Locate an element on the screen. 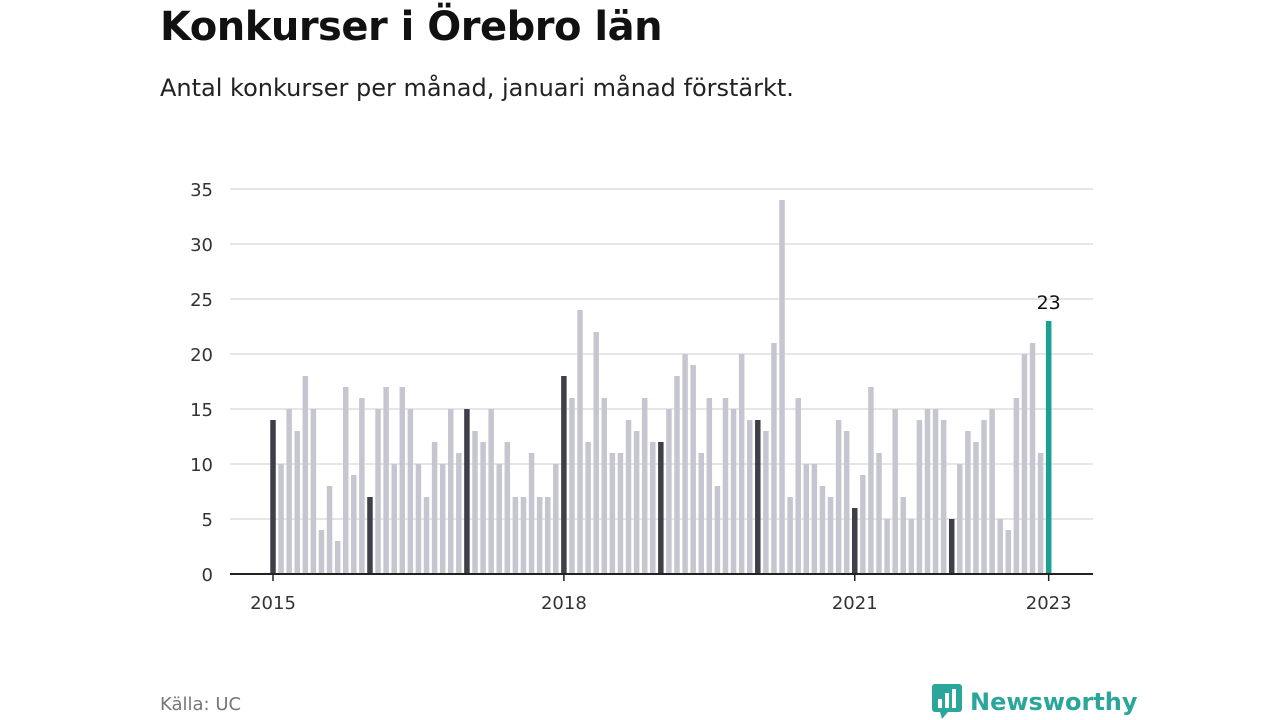 This screenshot has height=720, width=1280. newsworthy-logo: Newsworthy is located at coordinates (1035, 702).